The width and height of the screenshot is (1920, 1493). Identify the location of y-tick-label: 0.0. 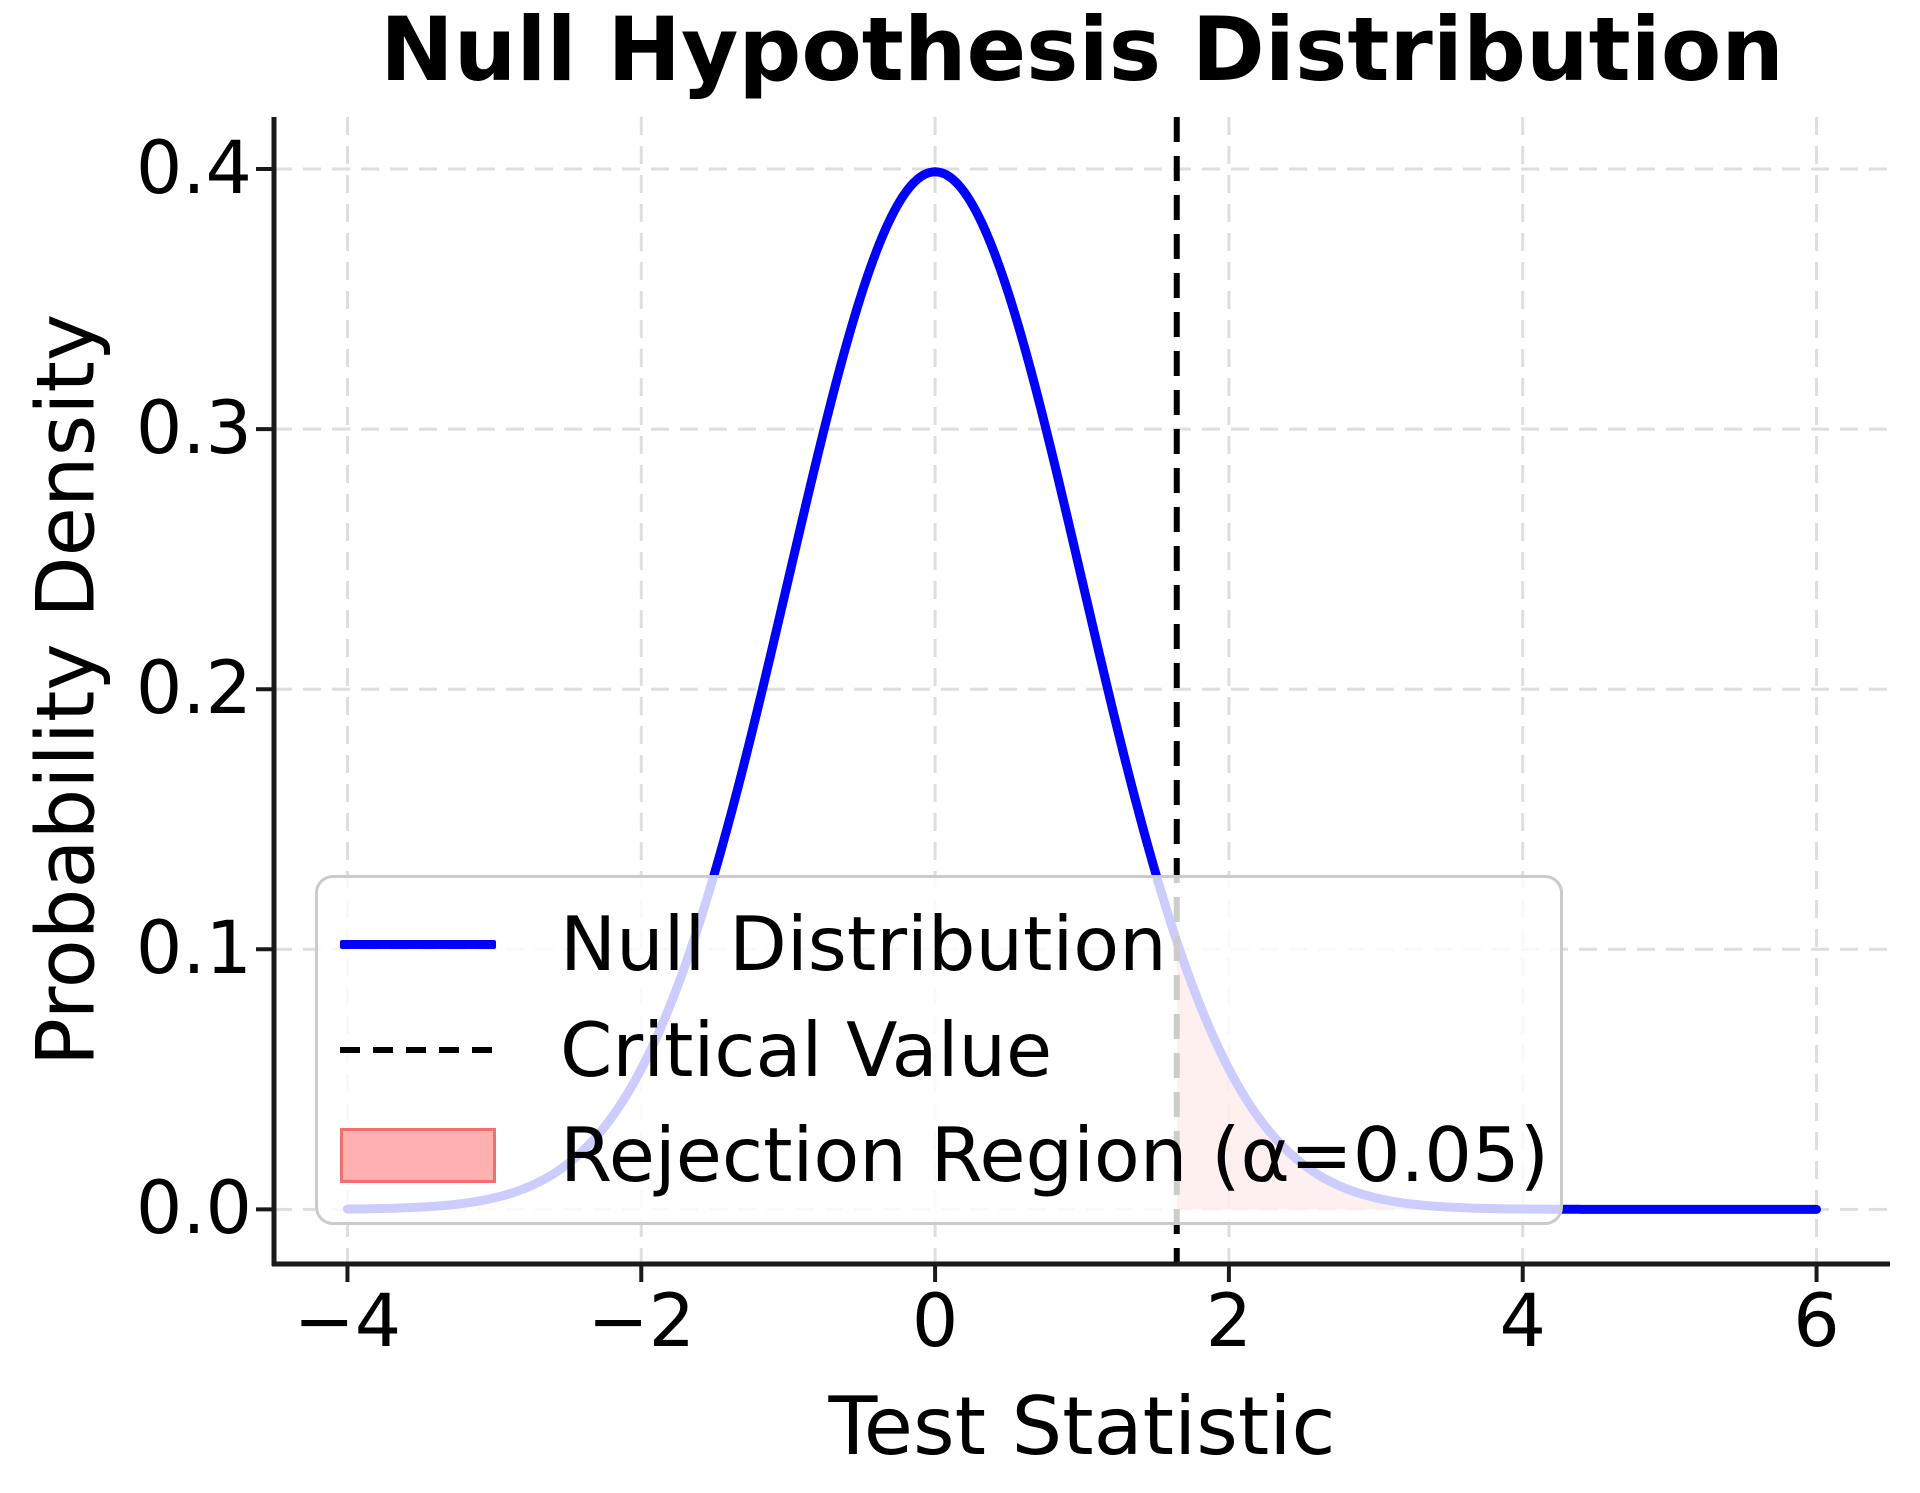
(193, 1209).